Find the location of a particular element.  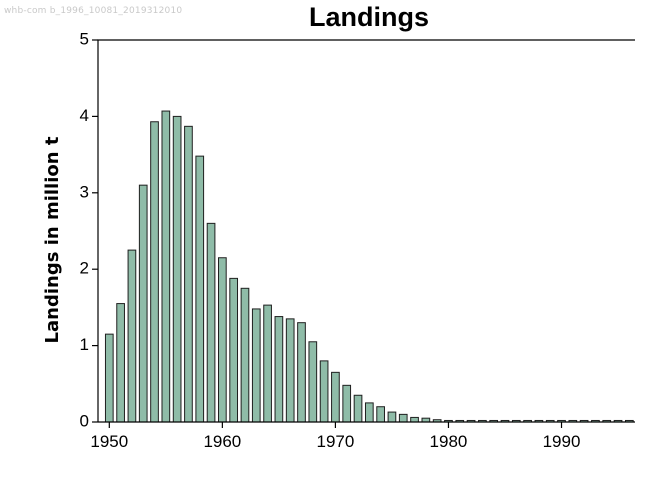

bar-1977 is located at coordinates (414, 419).